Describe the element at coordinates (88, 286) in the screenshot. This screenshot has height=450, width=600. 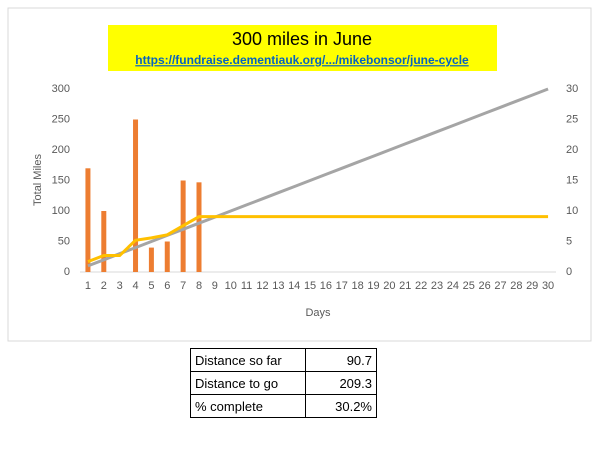
I see `x-tick-label: 1` at that location.